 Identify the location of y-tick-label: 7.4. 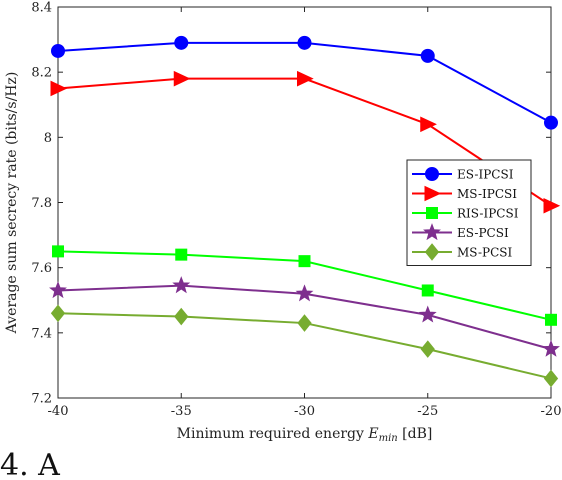
(41, 333).